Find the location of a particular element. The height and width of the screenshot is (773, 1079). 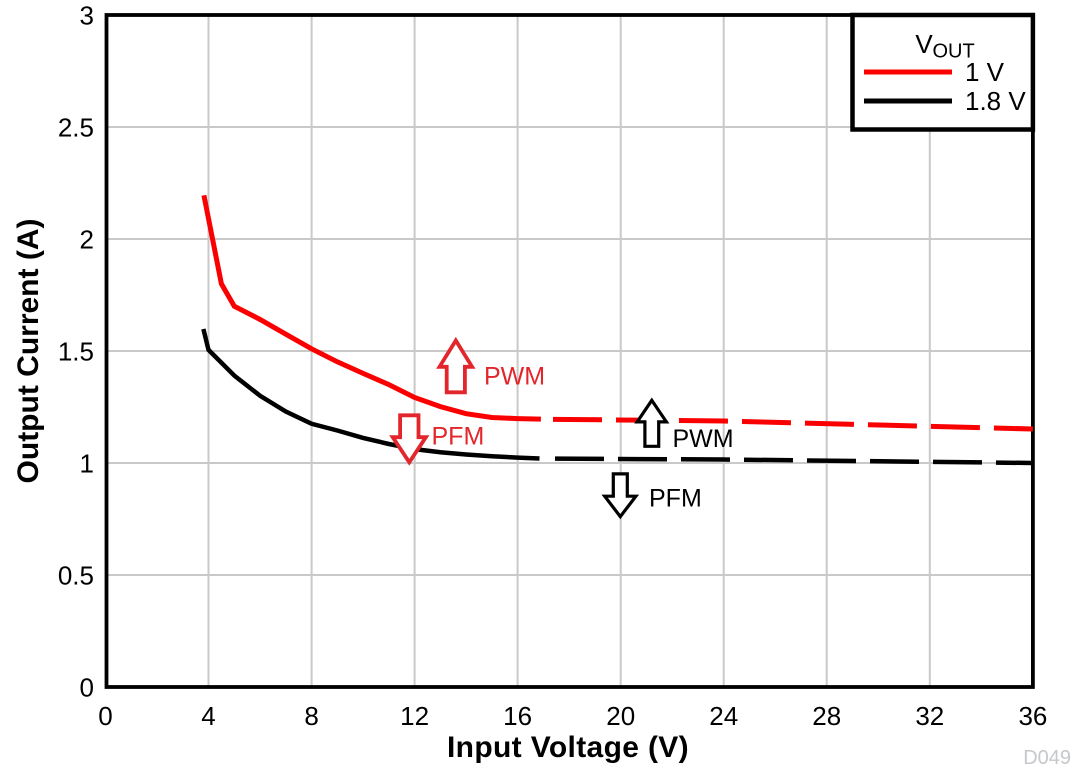

svg-text: V is located at coordinates (924, 44).